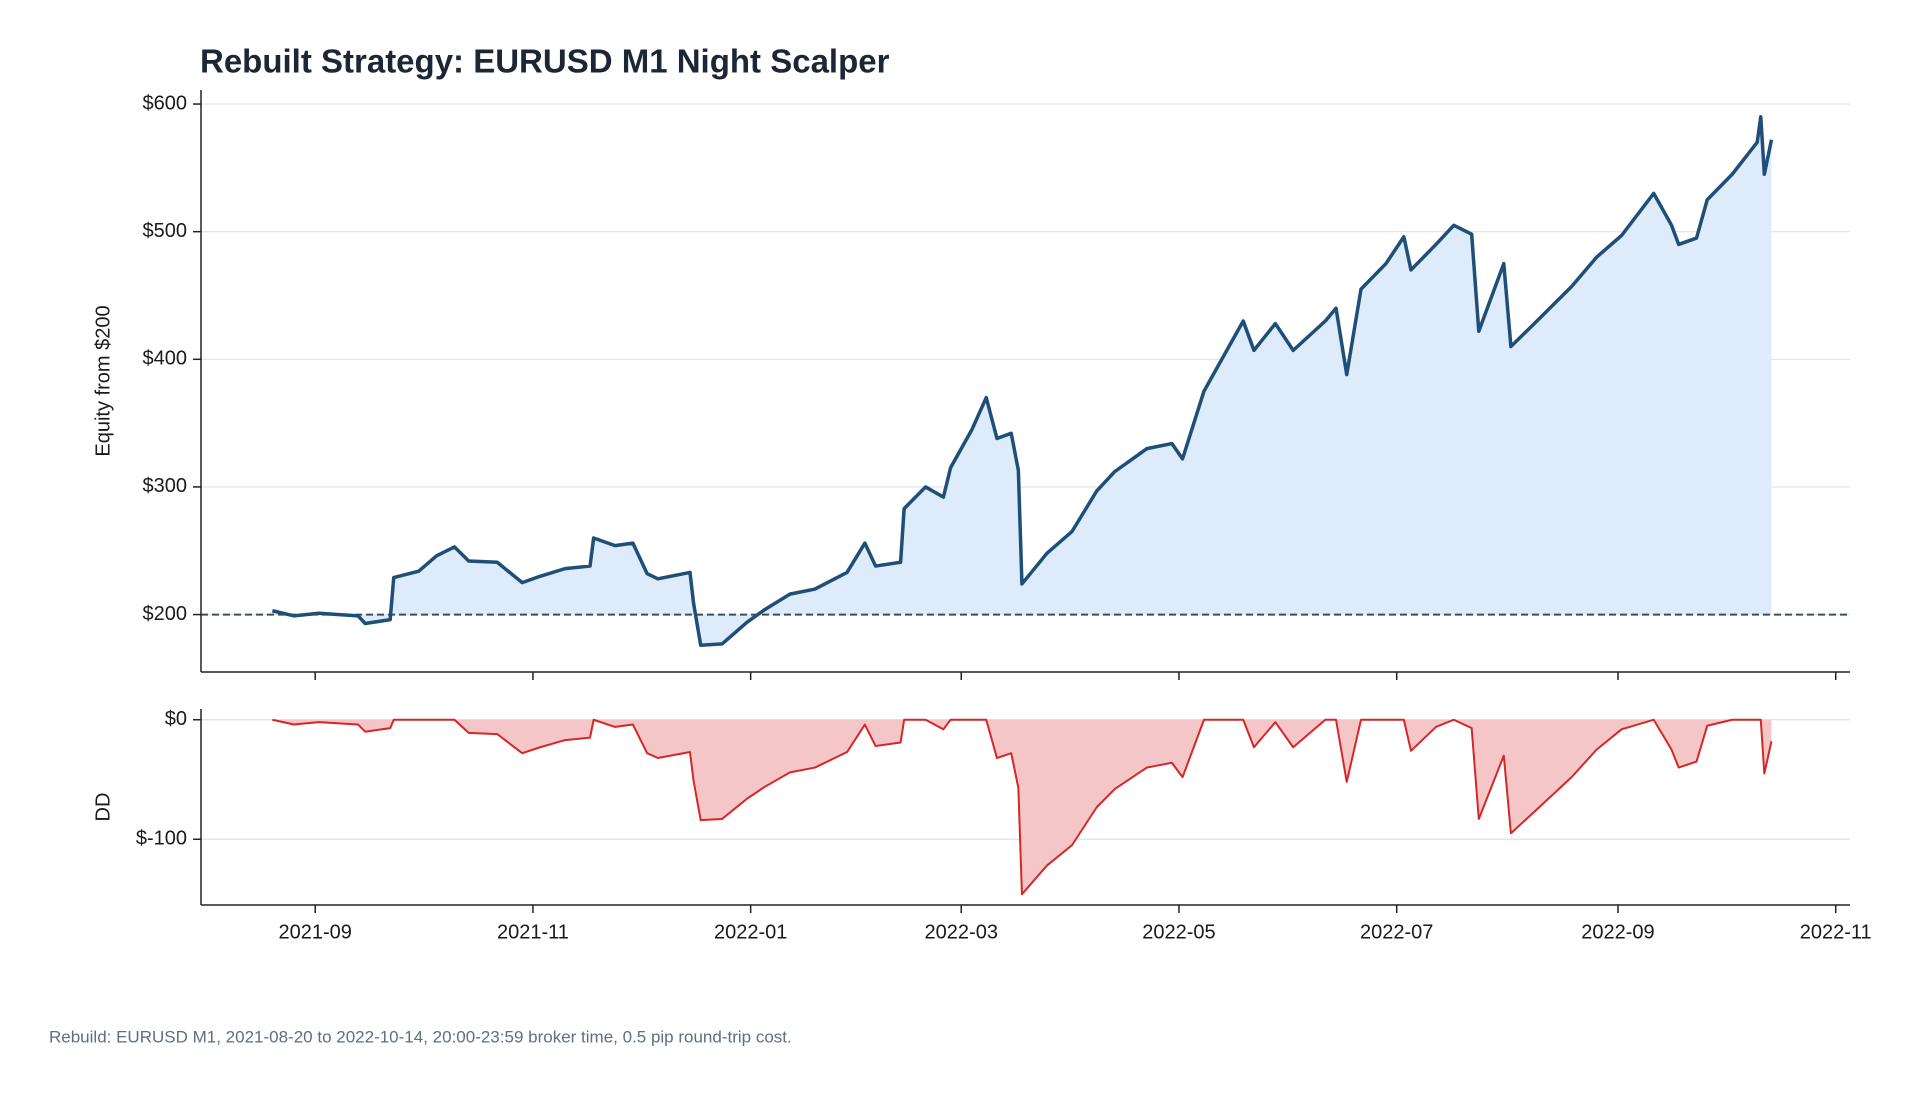  Describe the element at coordinates (165, 486) in the screenshot. I see `y-tick-label: $300` at that location.